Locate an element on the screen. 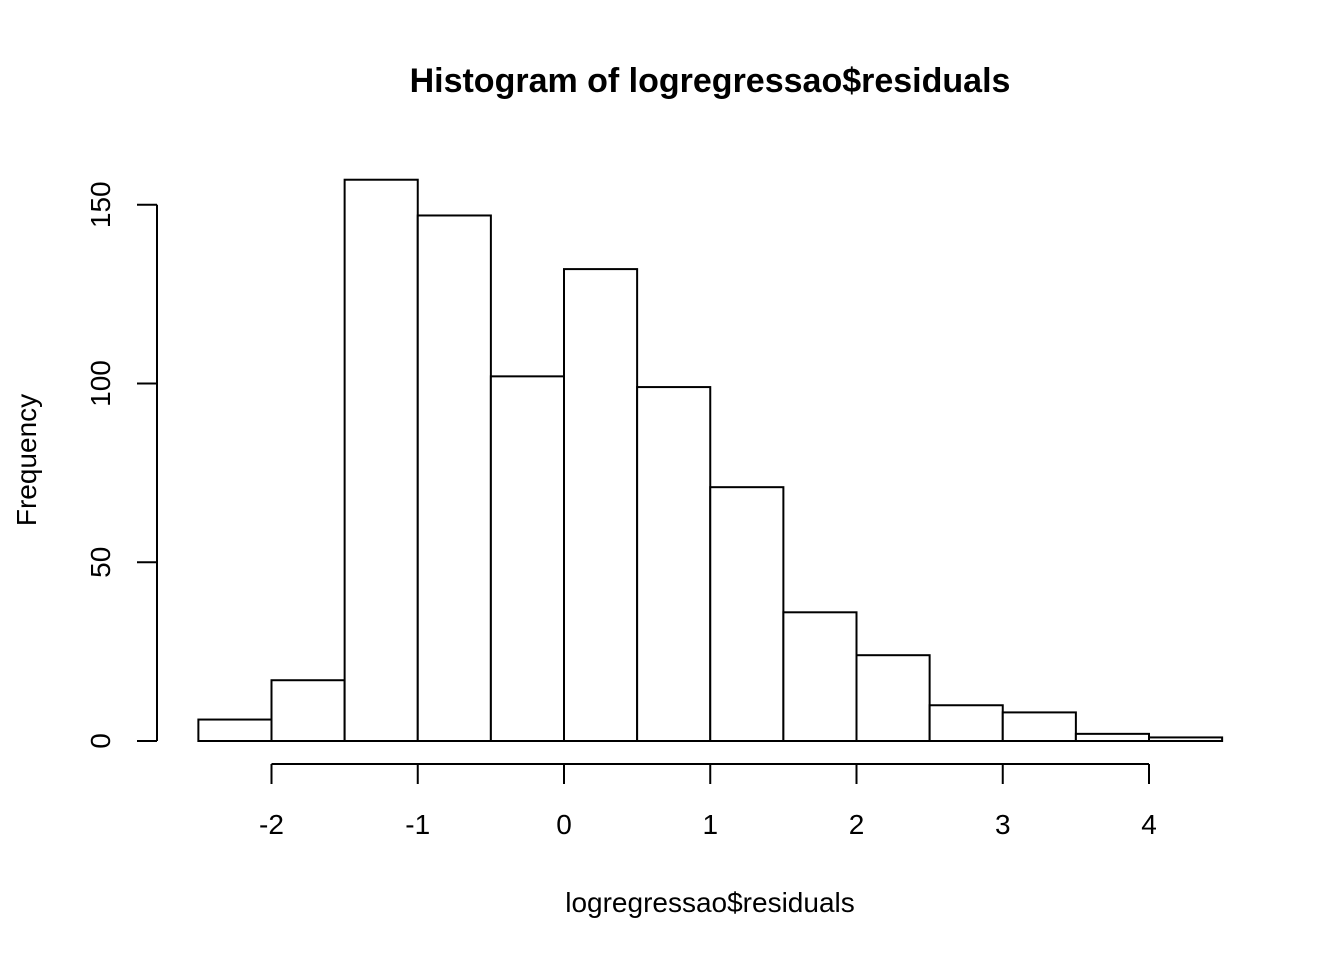 The image size is (1344, 960). x-axis-label: logregressao$residuals is located at coordinates (710, 902).